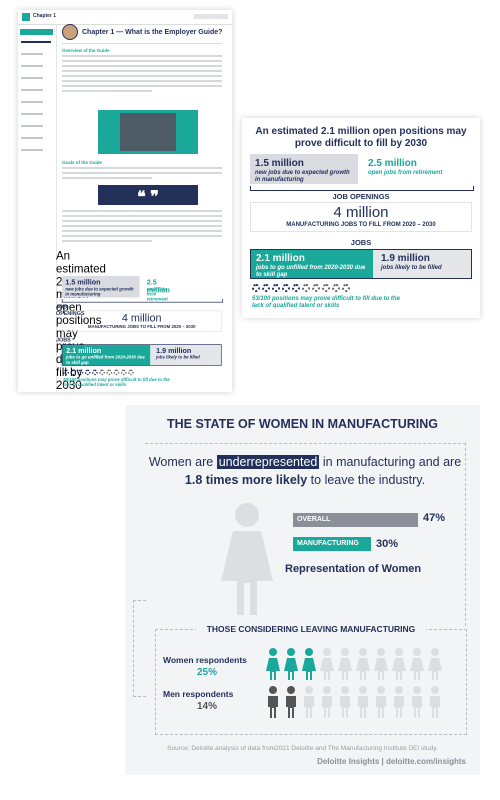 The image size is (500, 800). I want to click on divider, so click(142, 43).